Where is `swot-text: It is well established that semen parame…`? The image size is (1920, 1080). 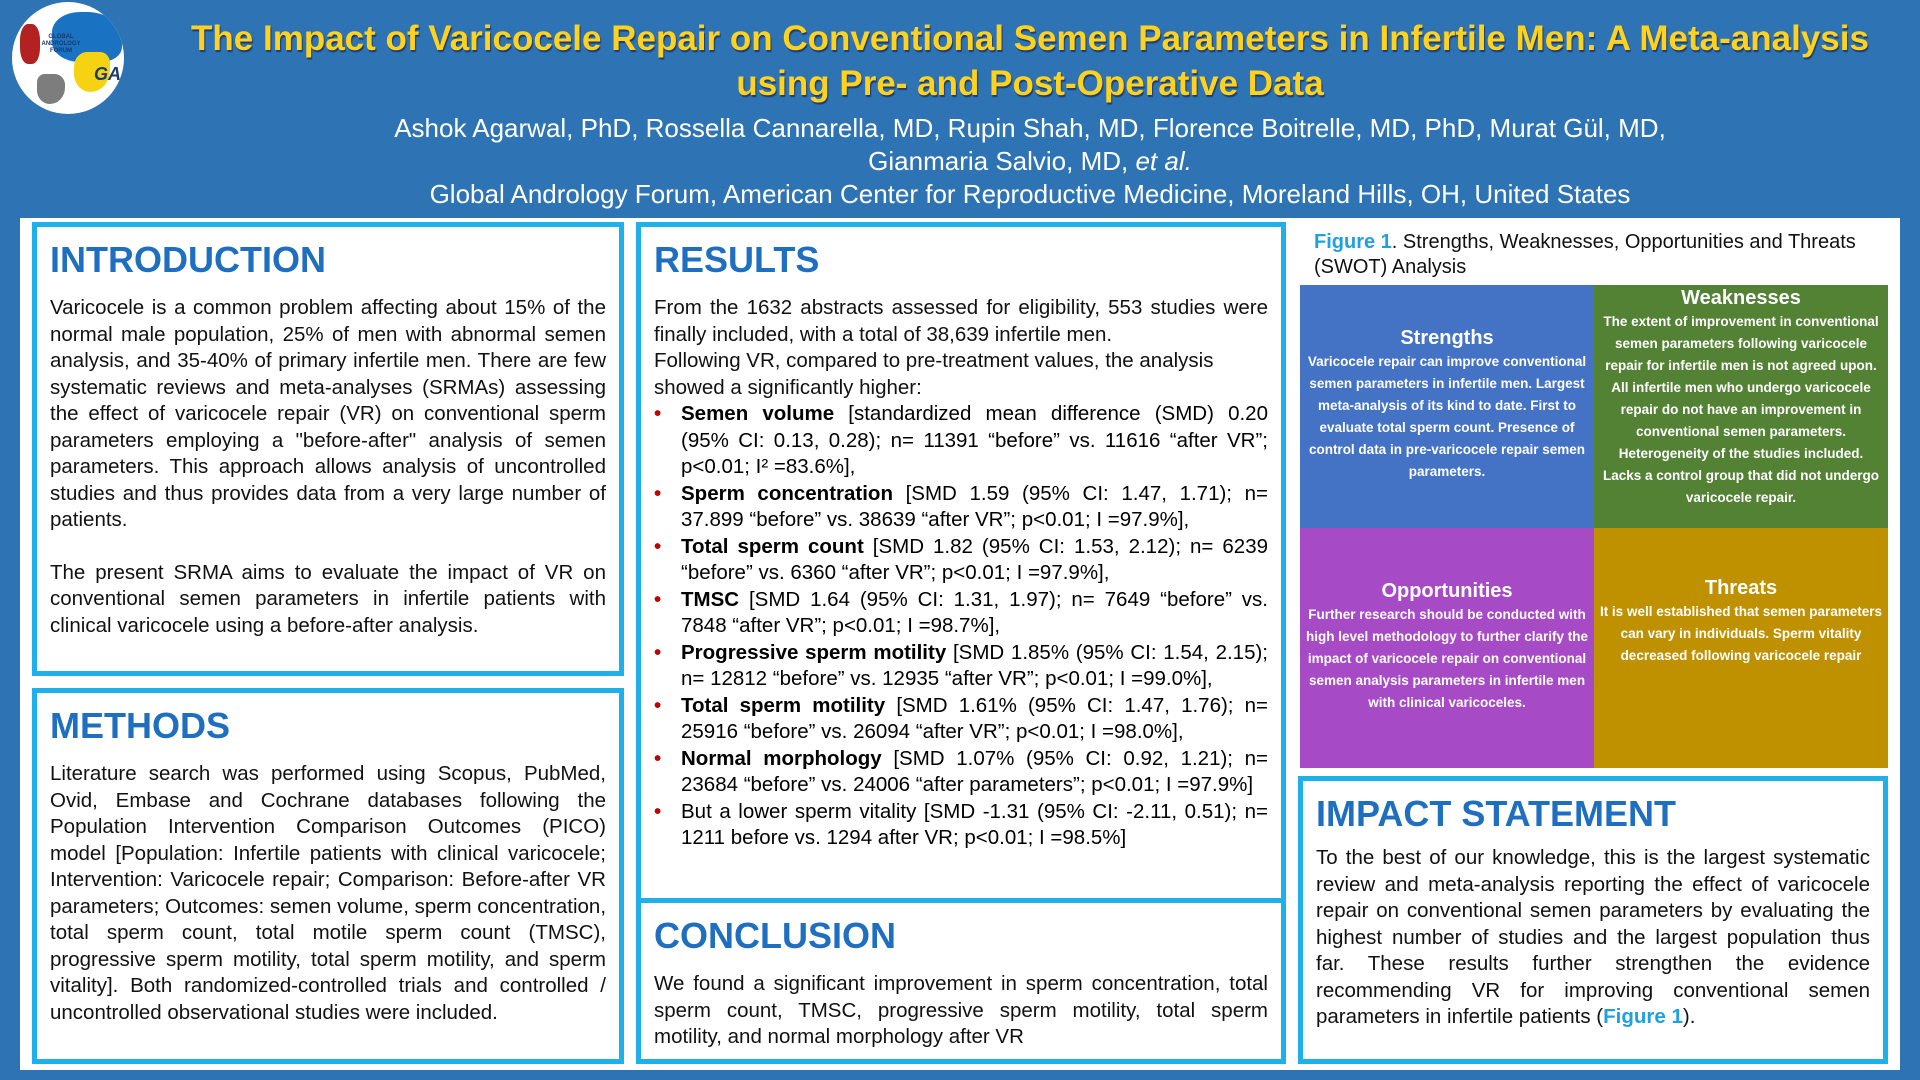
swot-text: It is well established that semen parame… is located at coordinates (1741, 633).